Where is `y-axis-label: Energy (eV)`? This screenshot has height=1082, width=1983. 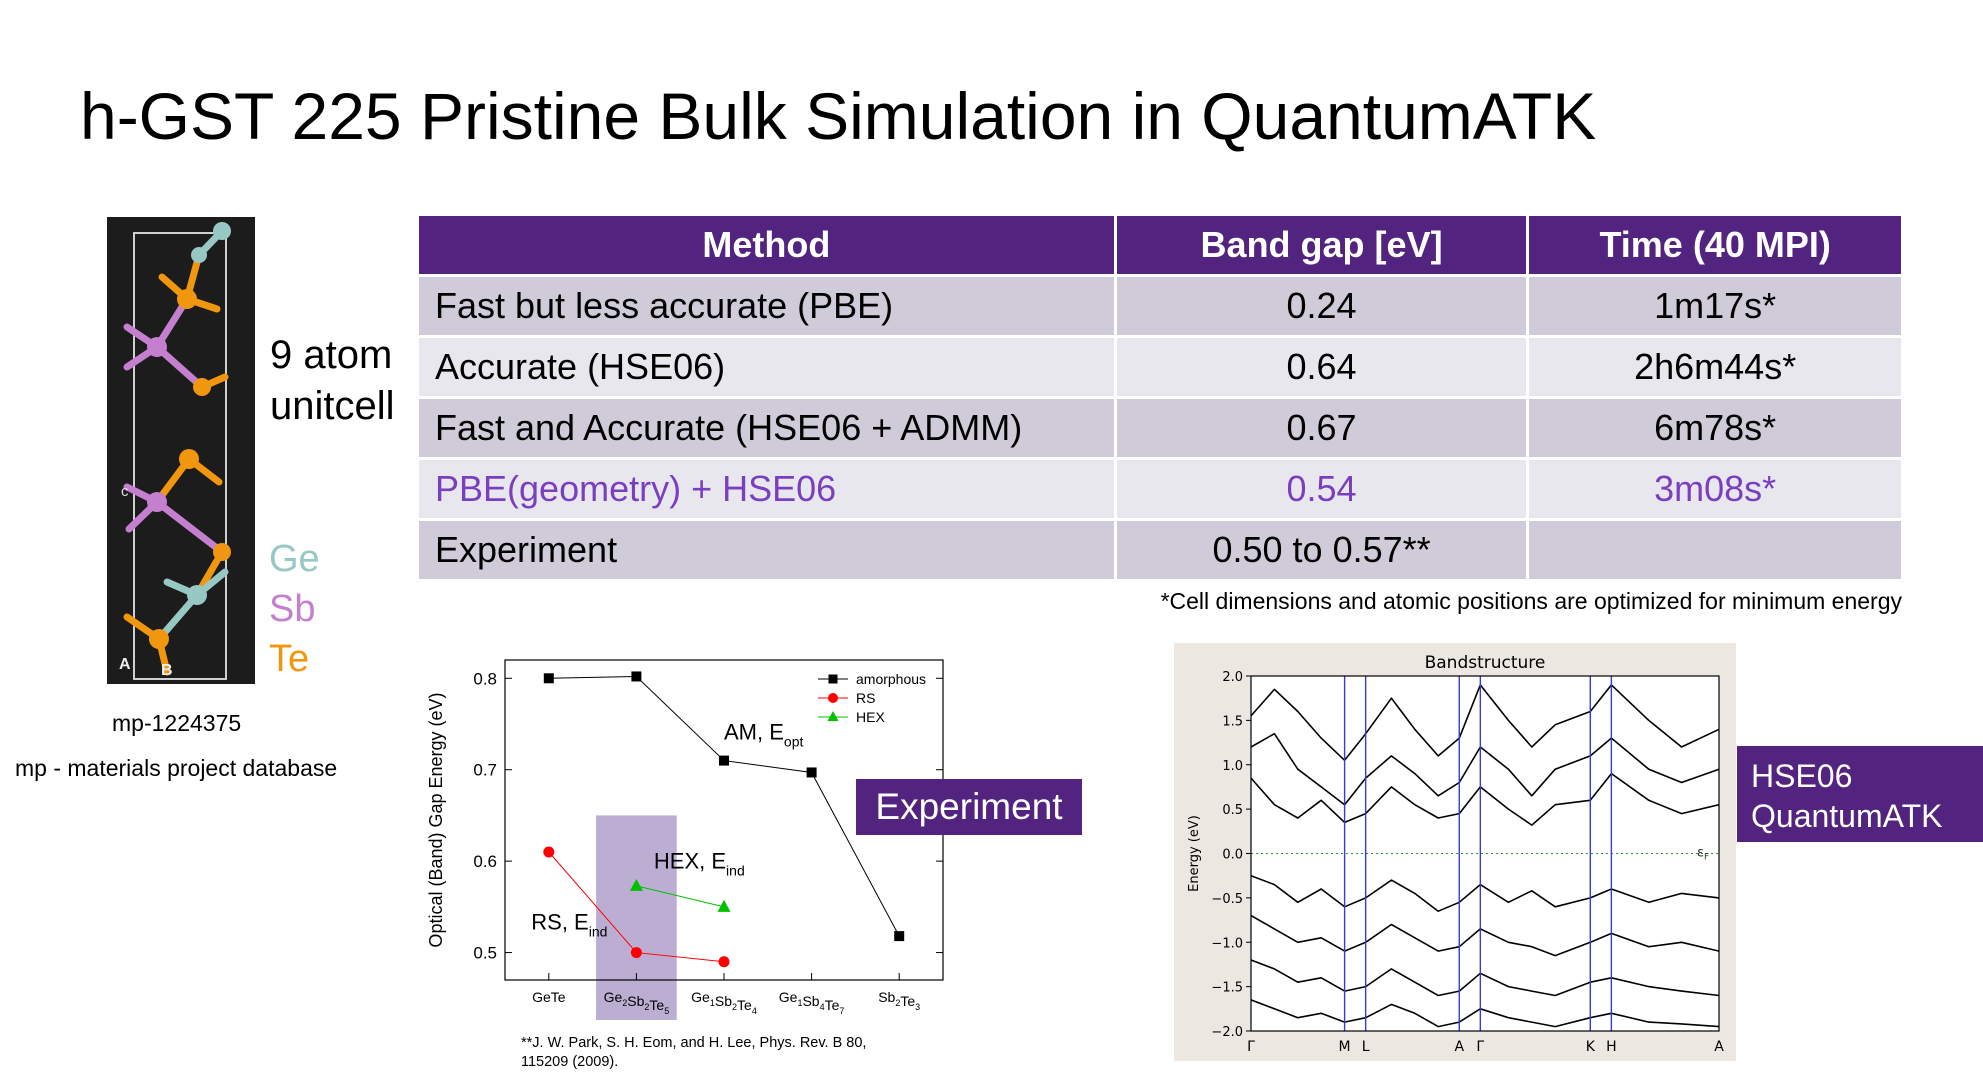
y-axis-label: Energy (eV) is located at coordinates (1194, 853).